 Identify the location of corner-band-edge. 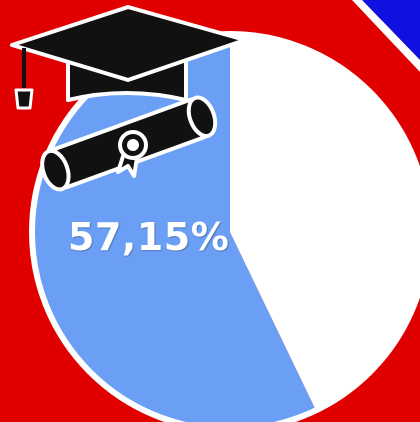
(386, 36).